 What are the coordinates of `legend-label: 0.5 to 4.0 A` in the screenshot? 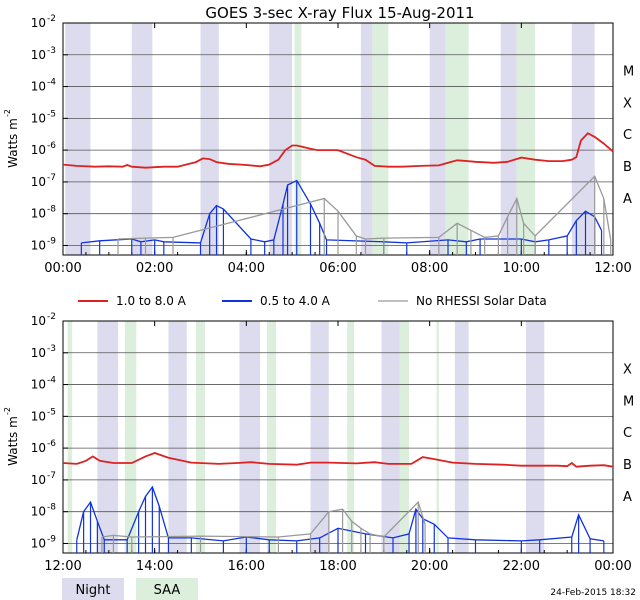 It's located at (295, 301).